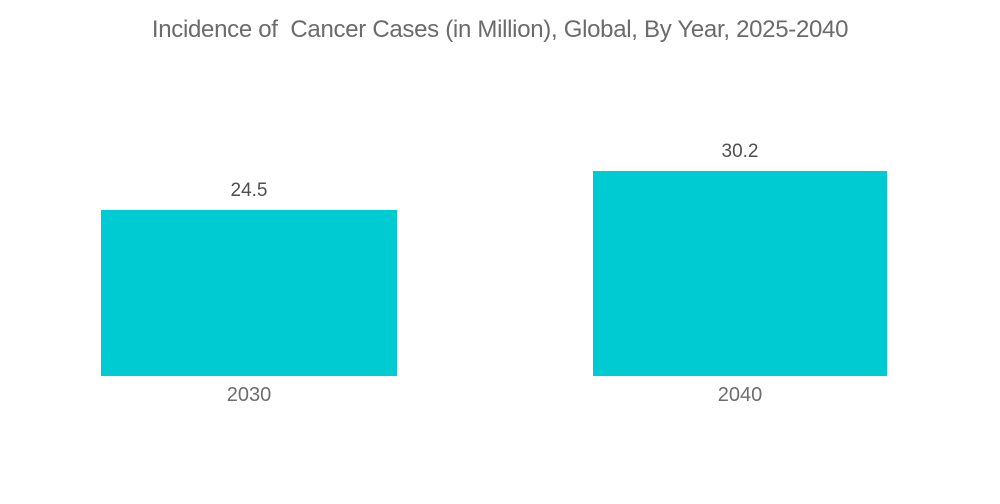  Describe the element at coordinates (249, 395) in the screenshot. I see `category-label-2030: 2030` at that location.